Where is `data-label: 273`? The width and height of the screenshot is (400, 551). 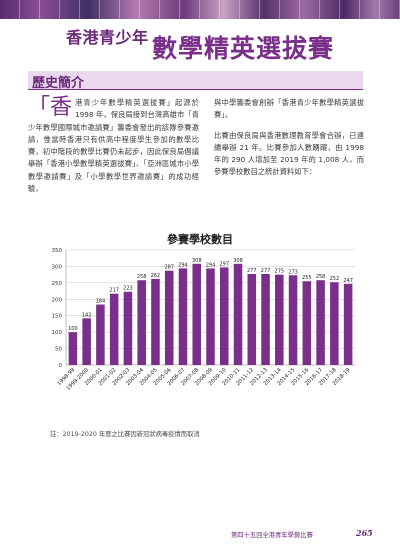
data-label: 273 is located at coordinates (293, 272).